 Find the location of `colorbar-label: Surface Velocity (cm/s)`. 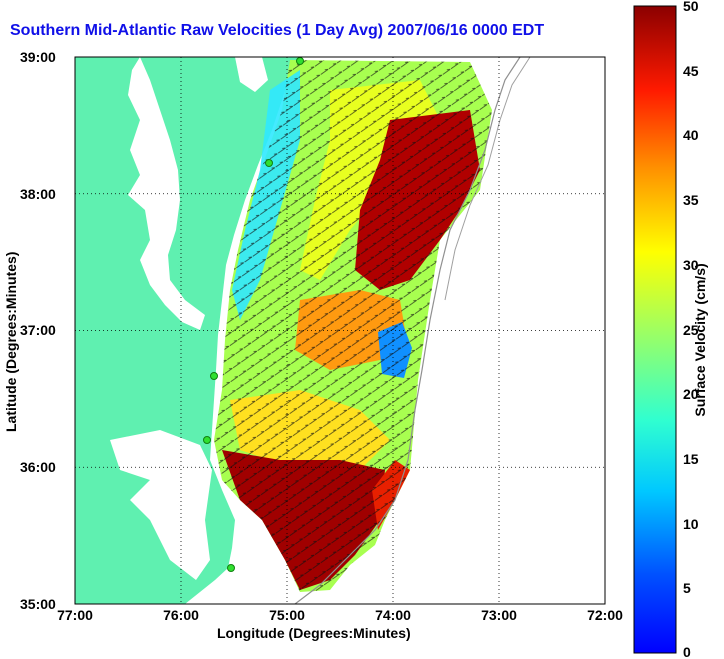

colorbar-label: Surface Velocity (cm/s) is located at coordinates (700, 340).